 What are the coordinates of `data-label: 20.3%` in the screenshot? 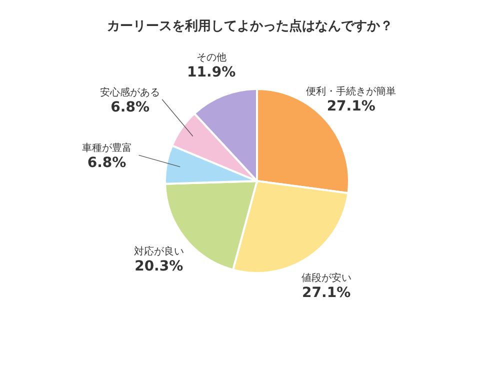 It's located at (159, 266).